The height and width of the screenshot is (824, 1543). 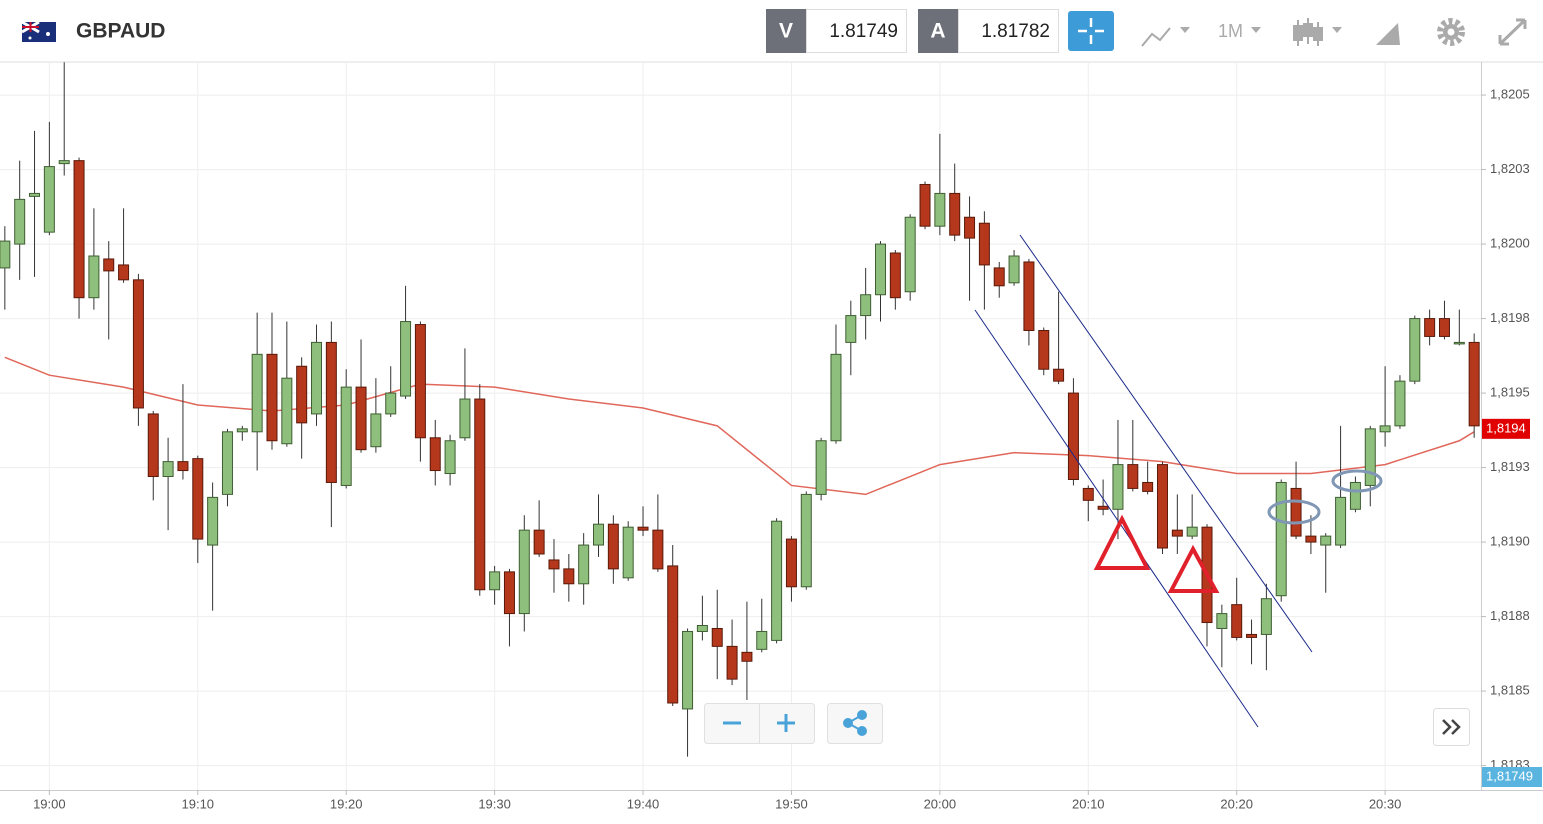 What do you see at coordinates (1510, 168) in the screenshot?
I see `y-tick-label: 1,8203` at bounding box center [1510, 168].